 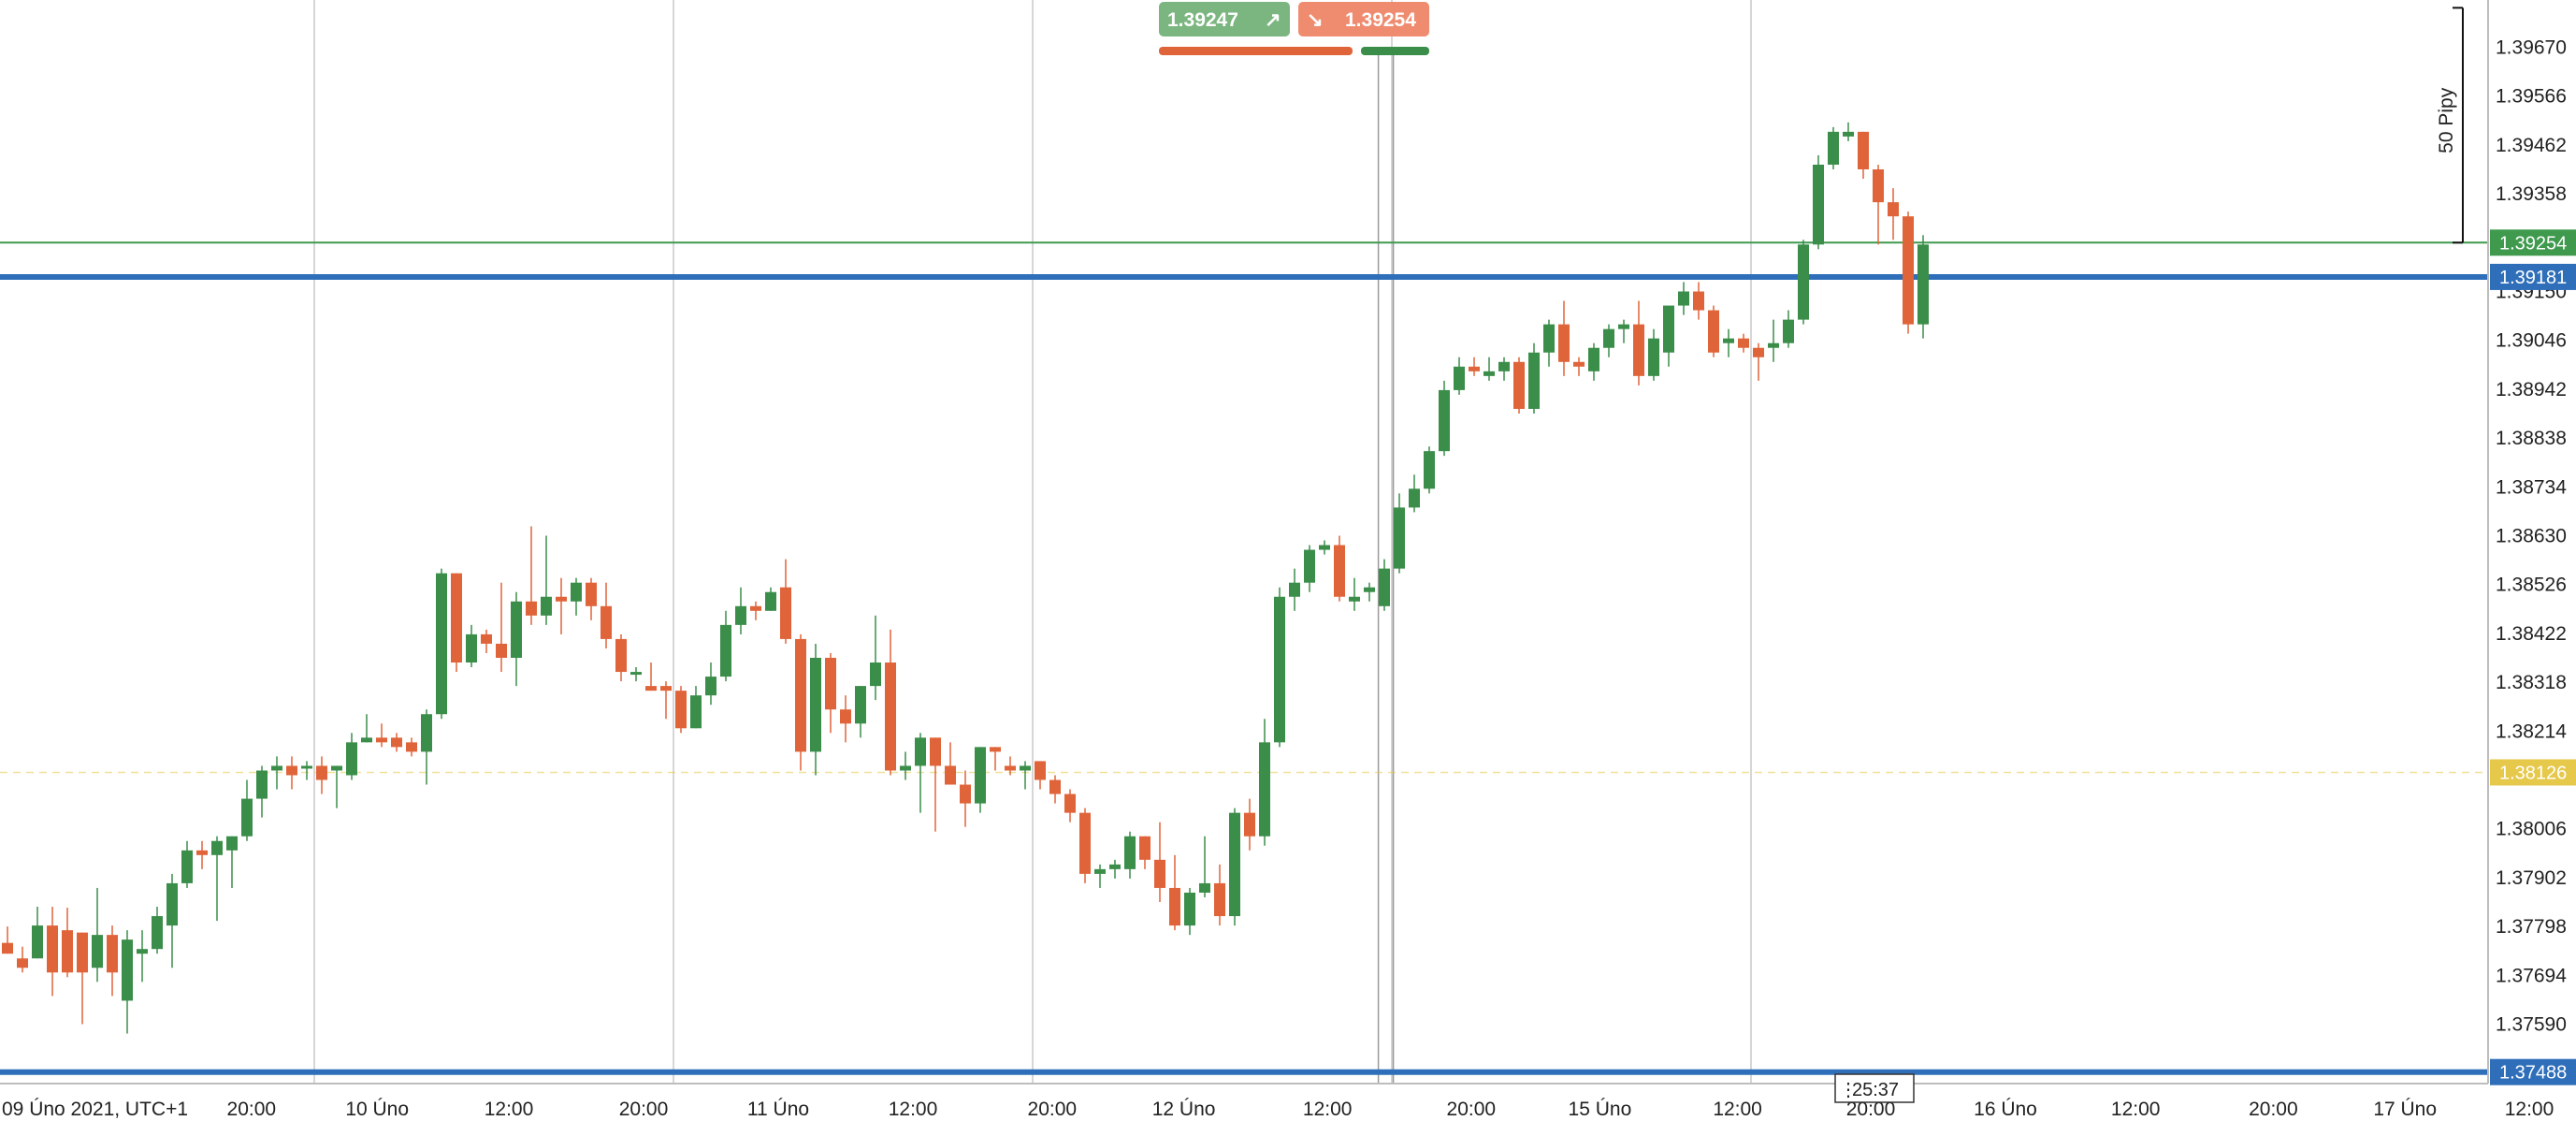 What do you see at coordinates (1224, 19) in the screenshot?
I see `buy-price-button` at bounding box center [1224, 19].